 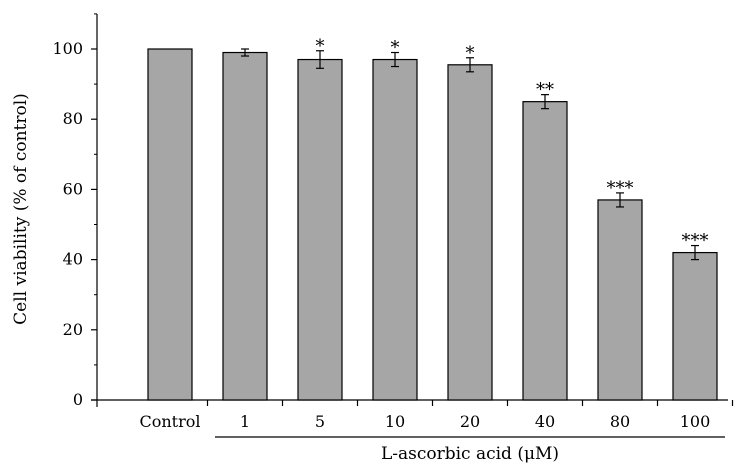 What do you see at coordinates (78, 399) in the screenshot?
I see `y-tick-label: 0` at bounding box center [78, 399].